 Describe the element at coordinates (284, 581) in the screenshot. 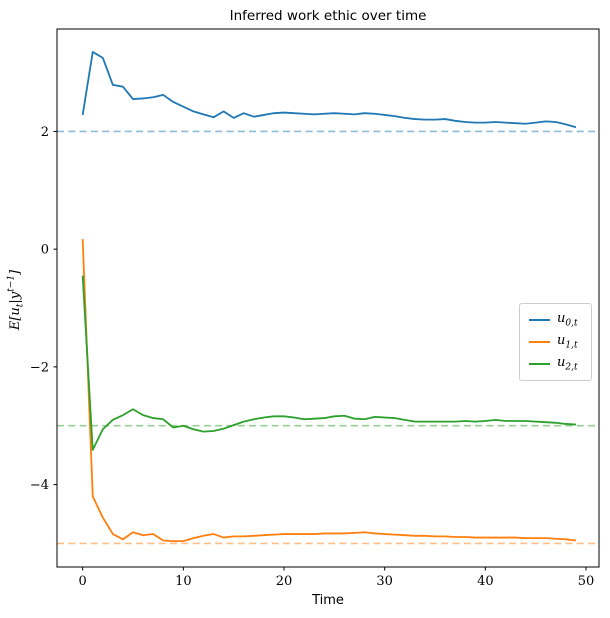

I see `x-tick-label: 20` at that location.